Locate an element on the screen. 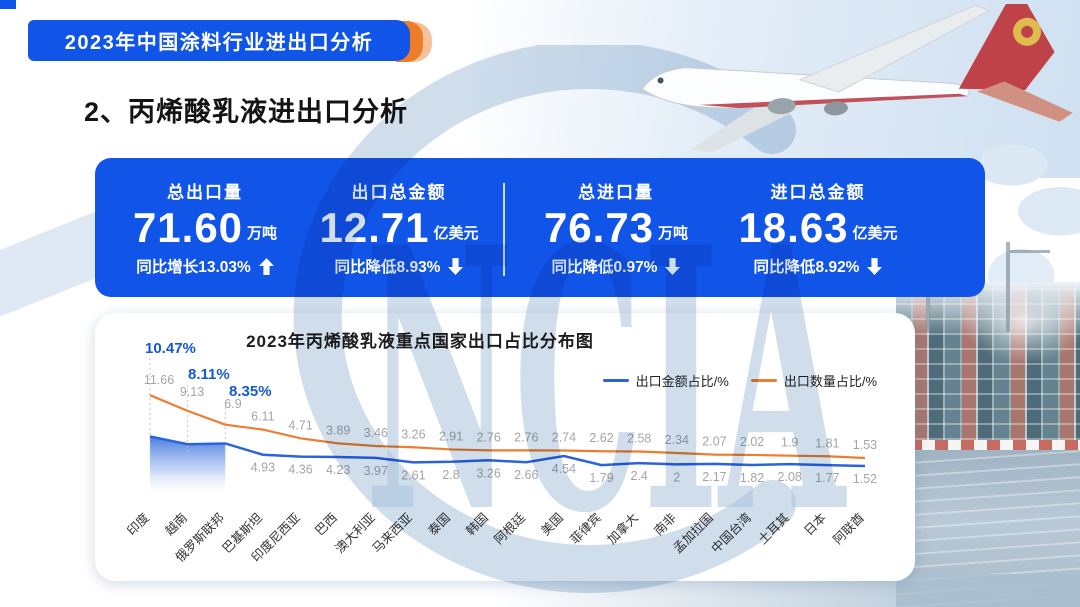 Image resolution: width=1080 pixels, height=607 pixels. stat-change-text: 同比降低0.97% is located at coordinates (604, 268).